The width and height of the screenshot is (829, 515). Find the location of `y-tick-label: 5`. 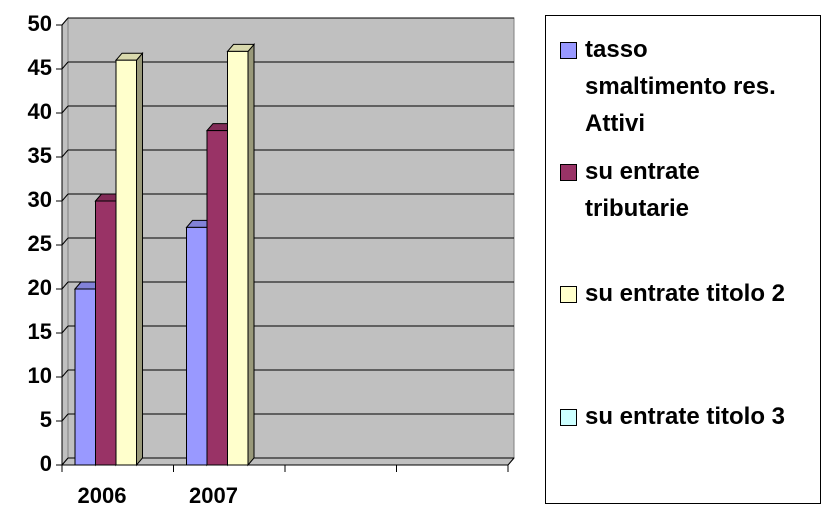

y-tick-label: 5 is located at coordinates (46, 419).